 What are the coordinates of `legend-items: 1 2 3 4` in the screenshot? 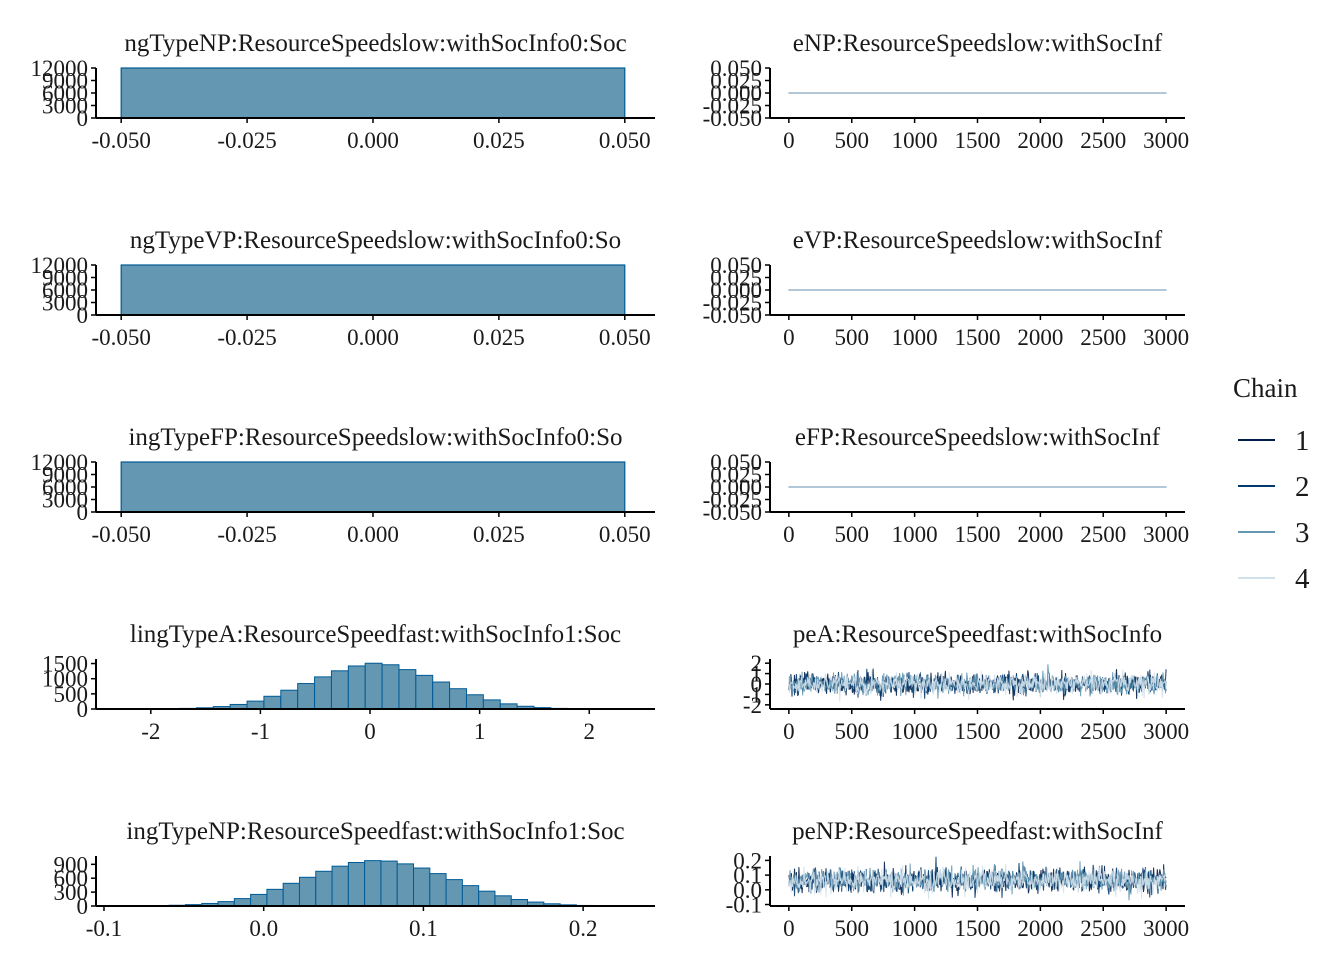 It's located at (1274, 510).